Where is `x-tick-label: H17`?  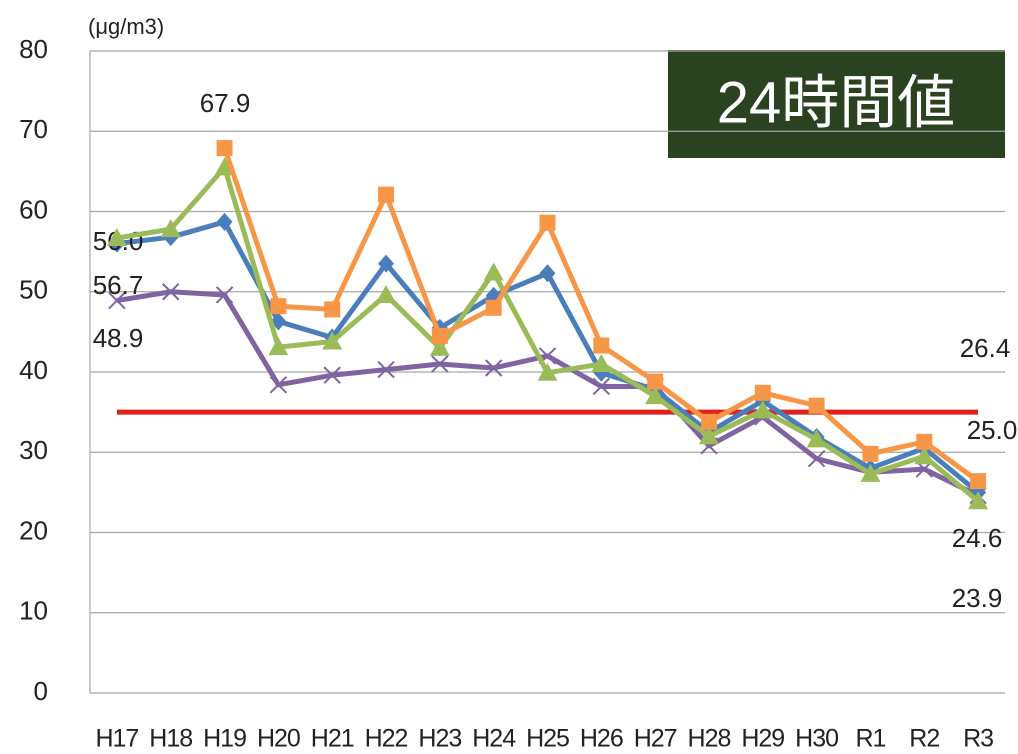 x-tick-label: H17 is located at coordinates (116, 739).